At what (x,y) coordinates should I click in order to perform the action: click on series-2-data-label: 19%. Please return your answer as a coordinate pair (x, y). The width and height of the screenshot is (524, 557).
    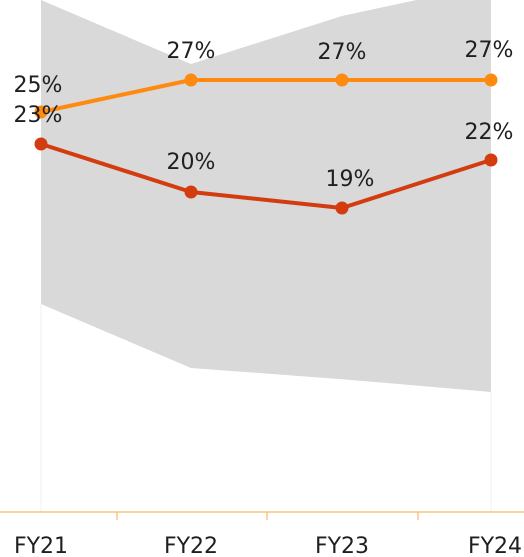
    Looking at the image, I should click on (350, 179).